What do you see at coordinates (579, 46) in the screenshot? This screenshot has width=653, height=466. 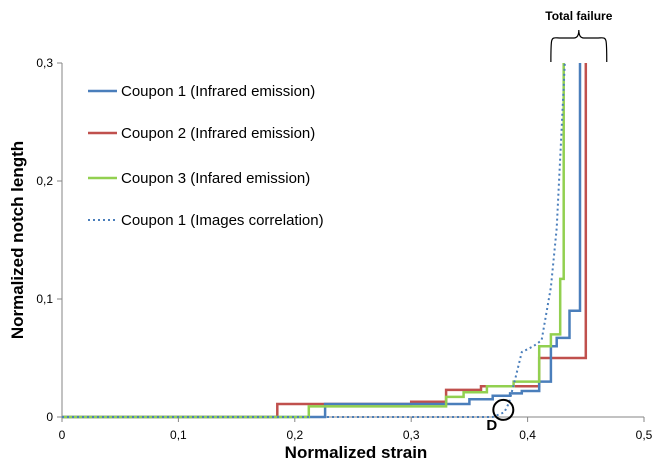 I see `total-failure-brace` at bounding box center [579, 46].